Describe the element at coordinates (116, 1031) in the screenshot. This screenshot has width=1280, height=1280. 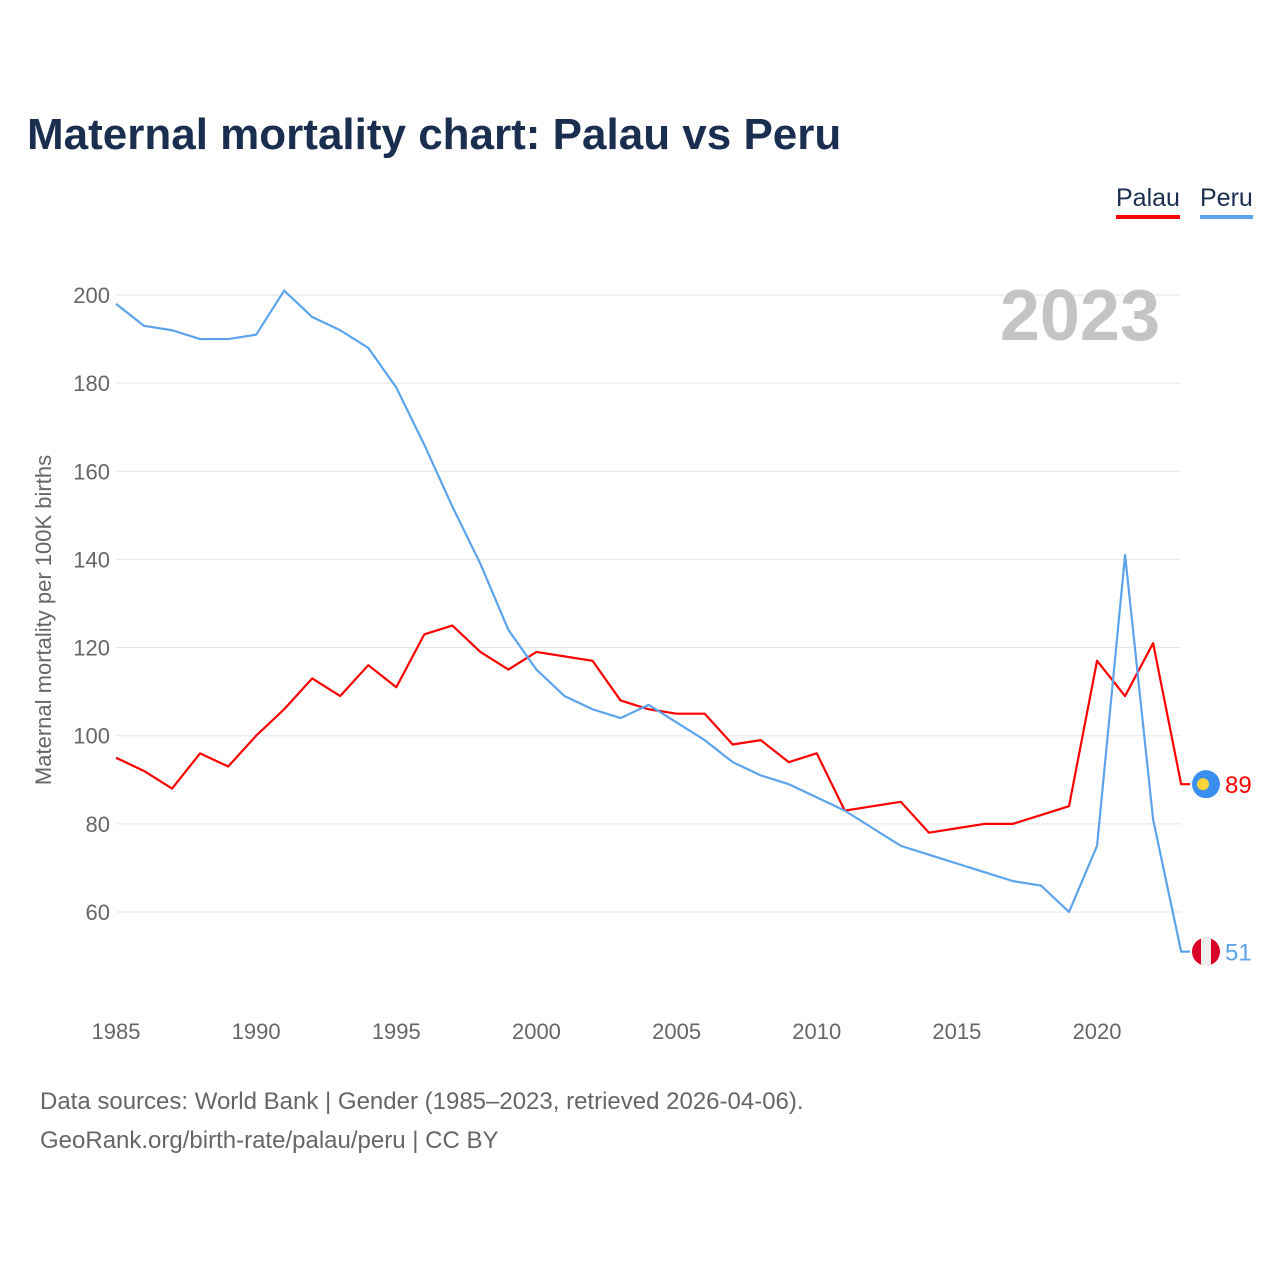
I see `x-tick-label: 1985` at that location.